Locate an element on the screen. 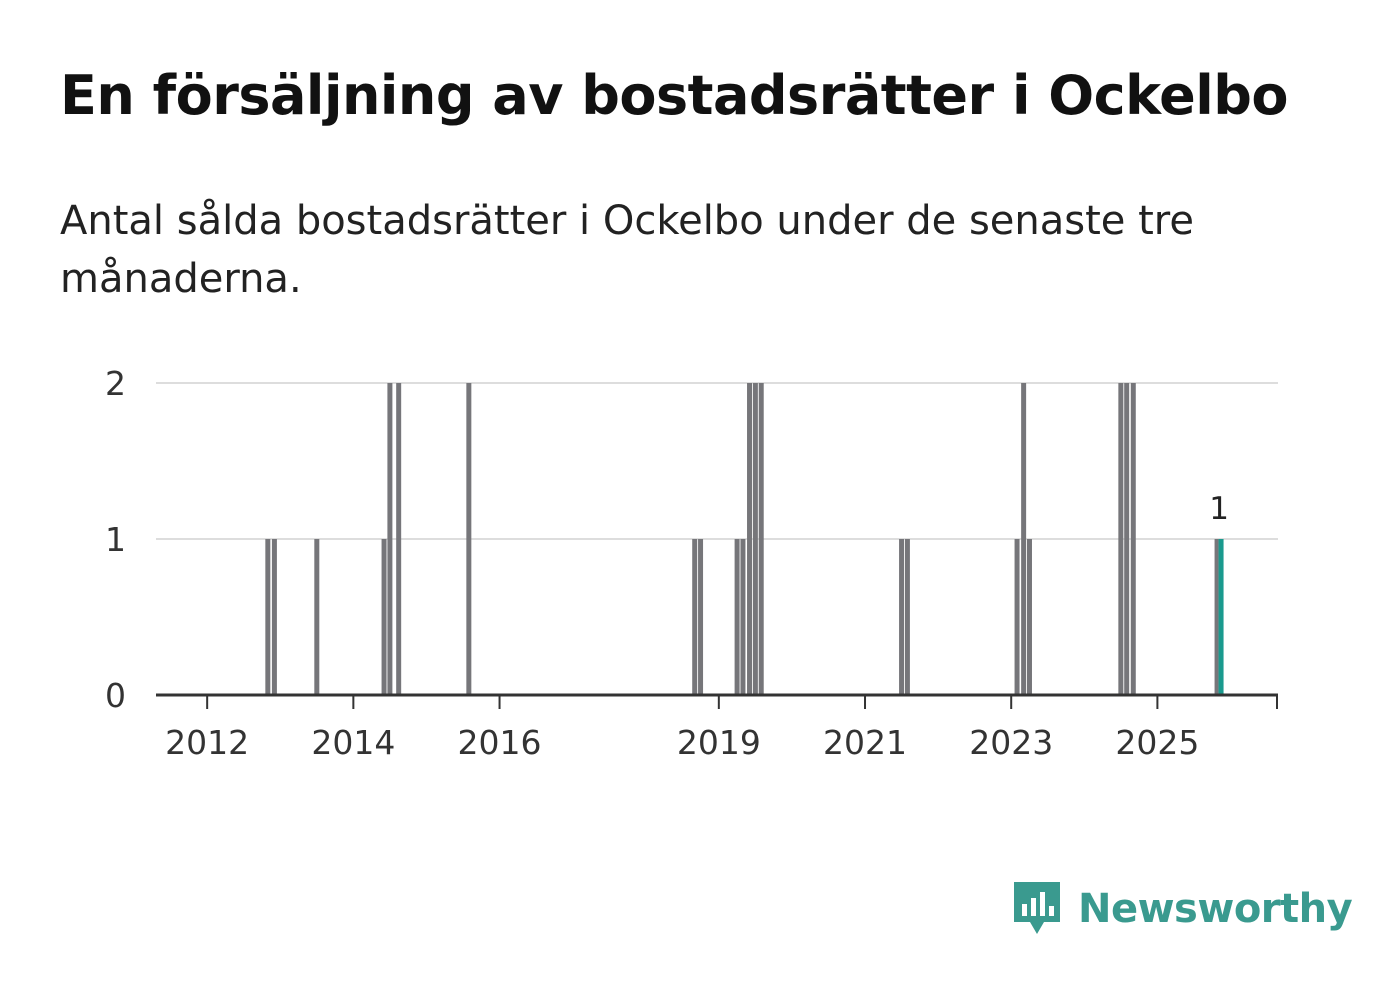 This screenshot has height=999, width=1382. highlight-bar is located at coordinates (1221, 617).